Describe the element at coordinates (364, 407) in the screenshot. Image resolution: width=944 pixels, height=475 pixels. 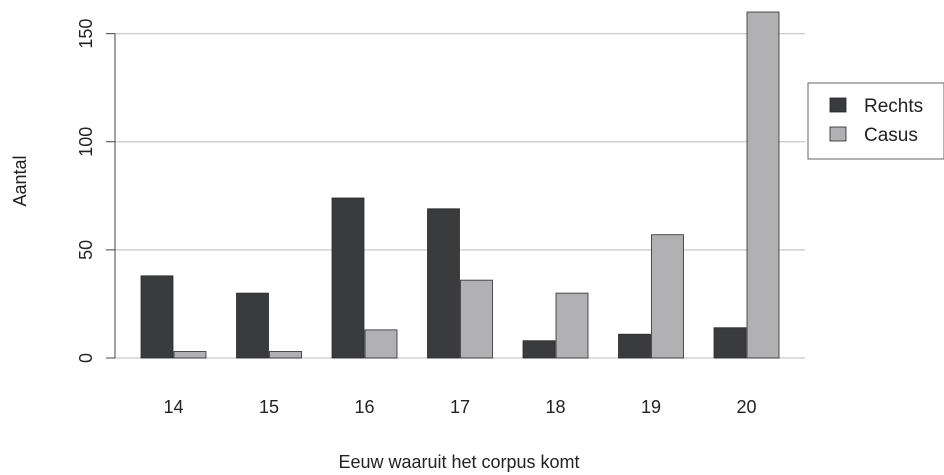
I see `x-tick-label: 16` at that location.